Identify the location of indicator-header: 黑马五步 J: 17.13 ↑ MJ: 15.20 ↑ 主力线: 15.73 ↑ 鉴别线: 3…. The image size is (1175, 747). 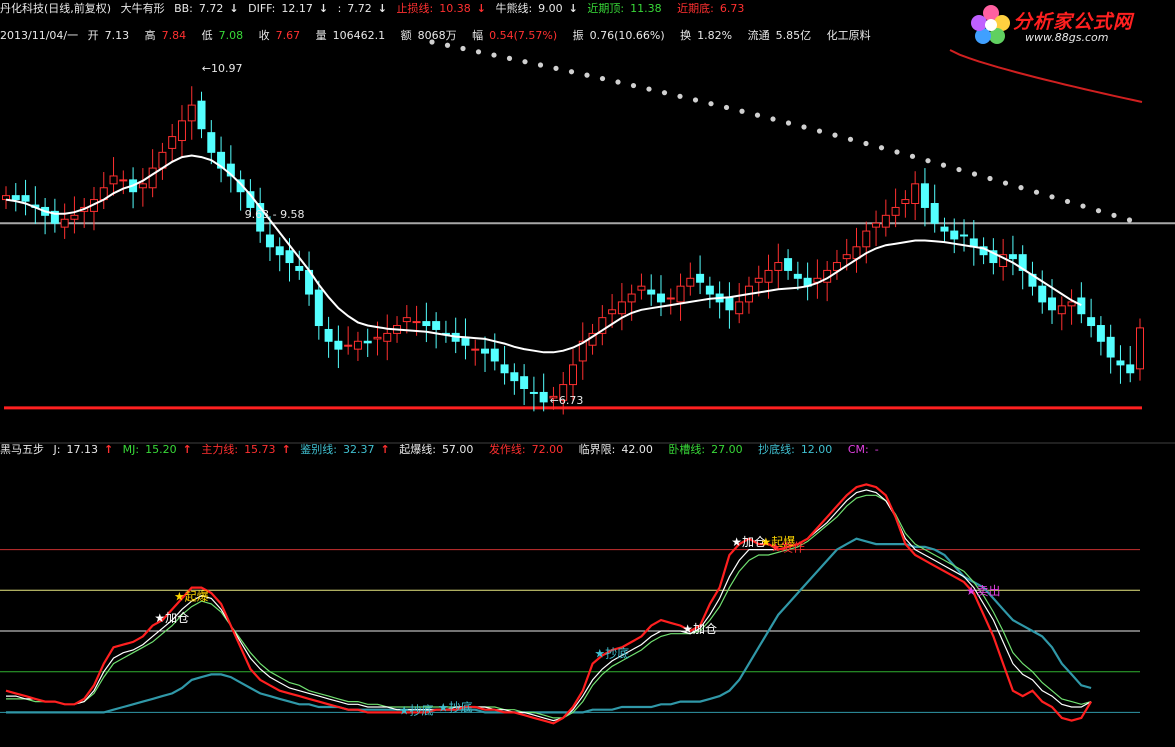
(445, 450).